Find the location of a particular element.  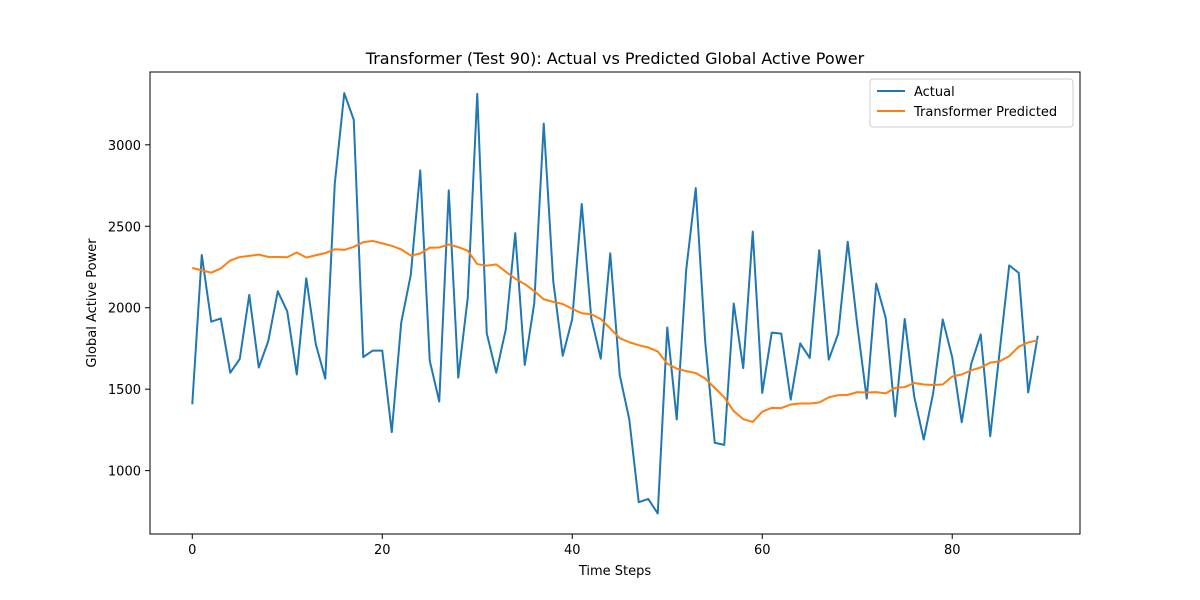

y-tick-label: 2500 is located at coordinates (124, 227).